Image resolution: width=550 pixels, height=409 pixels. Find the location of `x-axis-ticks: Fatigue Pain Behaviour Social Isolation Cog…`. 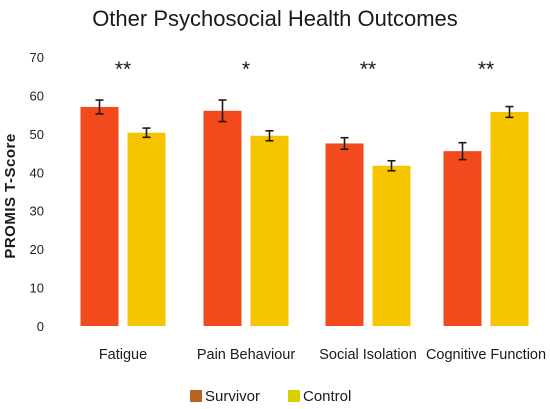

x-axis-ticks: Fatigue Pain Behaviour Social Isolation Cog… is located at coordinates (322, 355).